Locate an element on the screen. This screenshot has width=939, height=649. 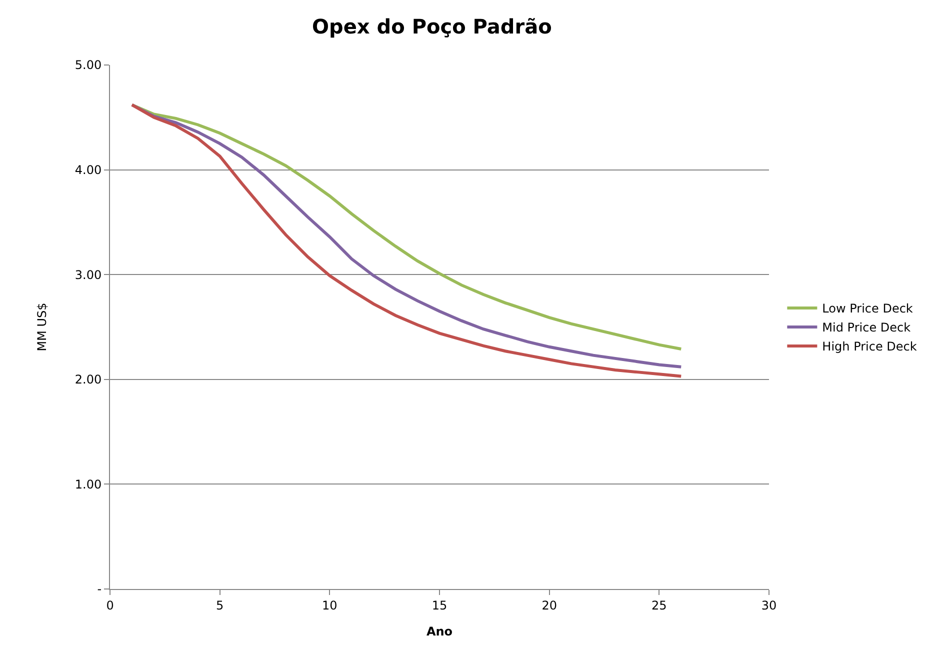
y-tick-label: 2.00 is located at coordinates (88, 379).